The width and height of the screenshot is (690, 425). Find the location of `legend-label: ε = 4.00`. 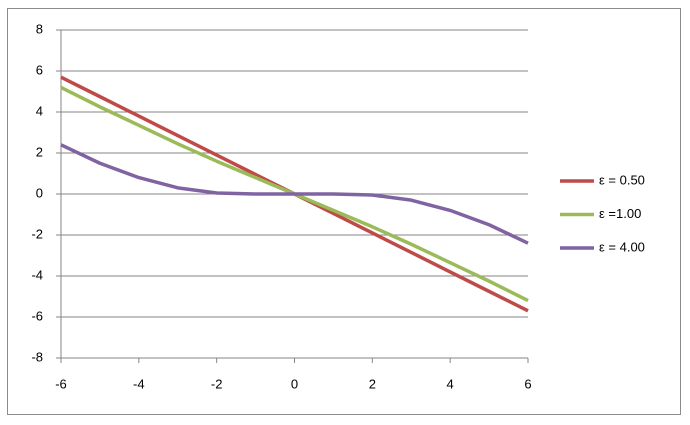

legend-label: ε = 4.00 is located at coordinates (622, 246).